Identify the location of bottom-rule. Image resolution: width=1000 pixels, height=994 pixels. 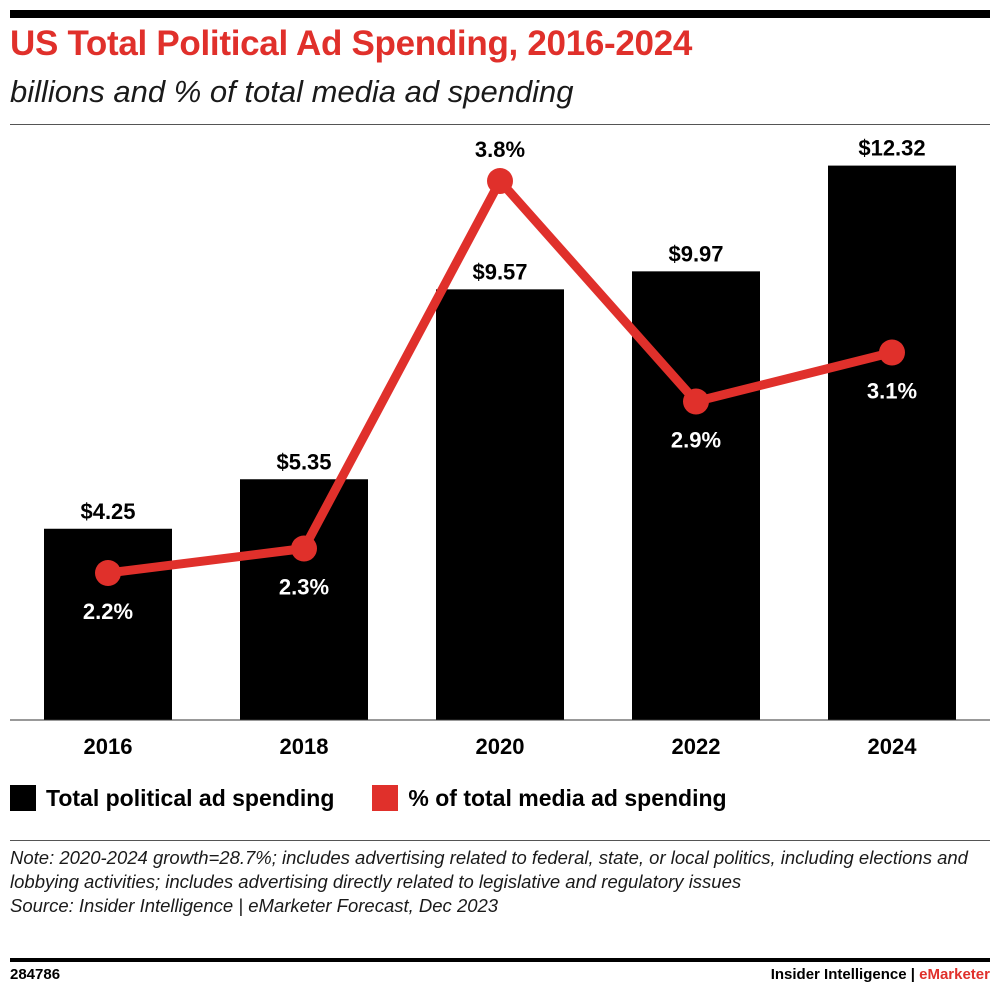
(500, 960).